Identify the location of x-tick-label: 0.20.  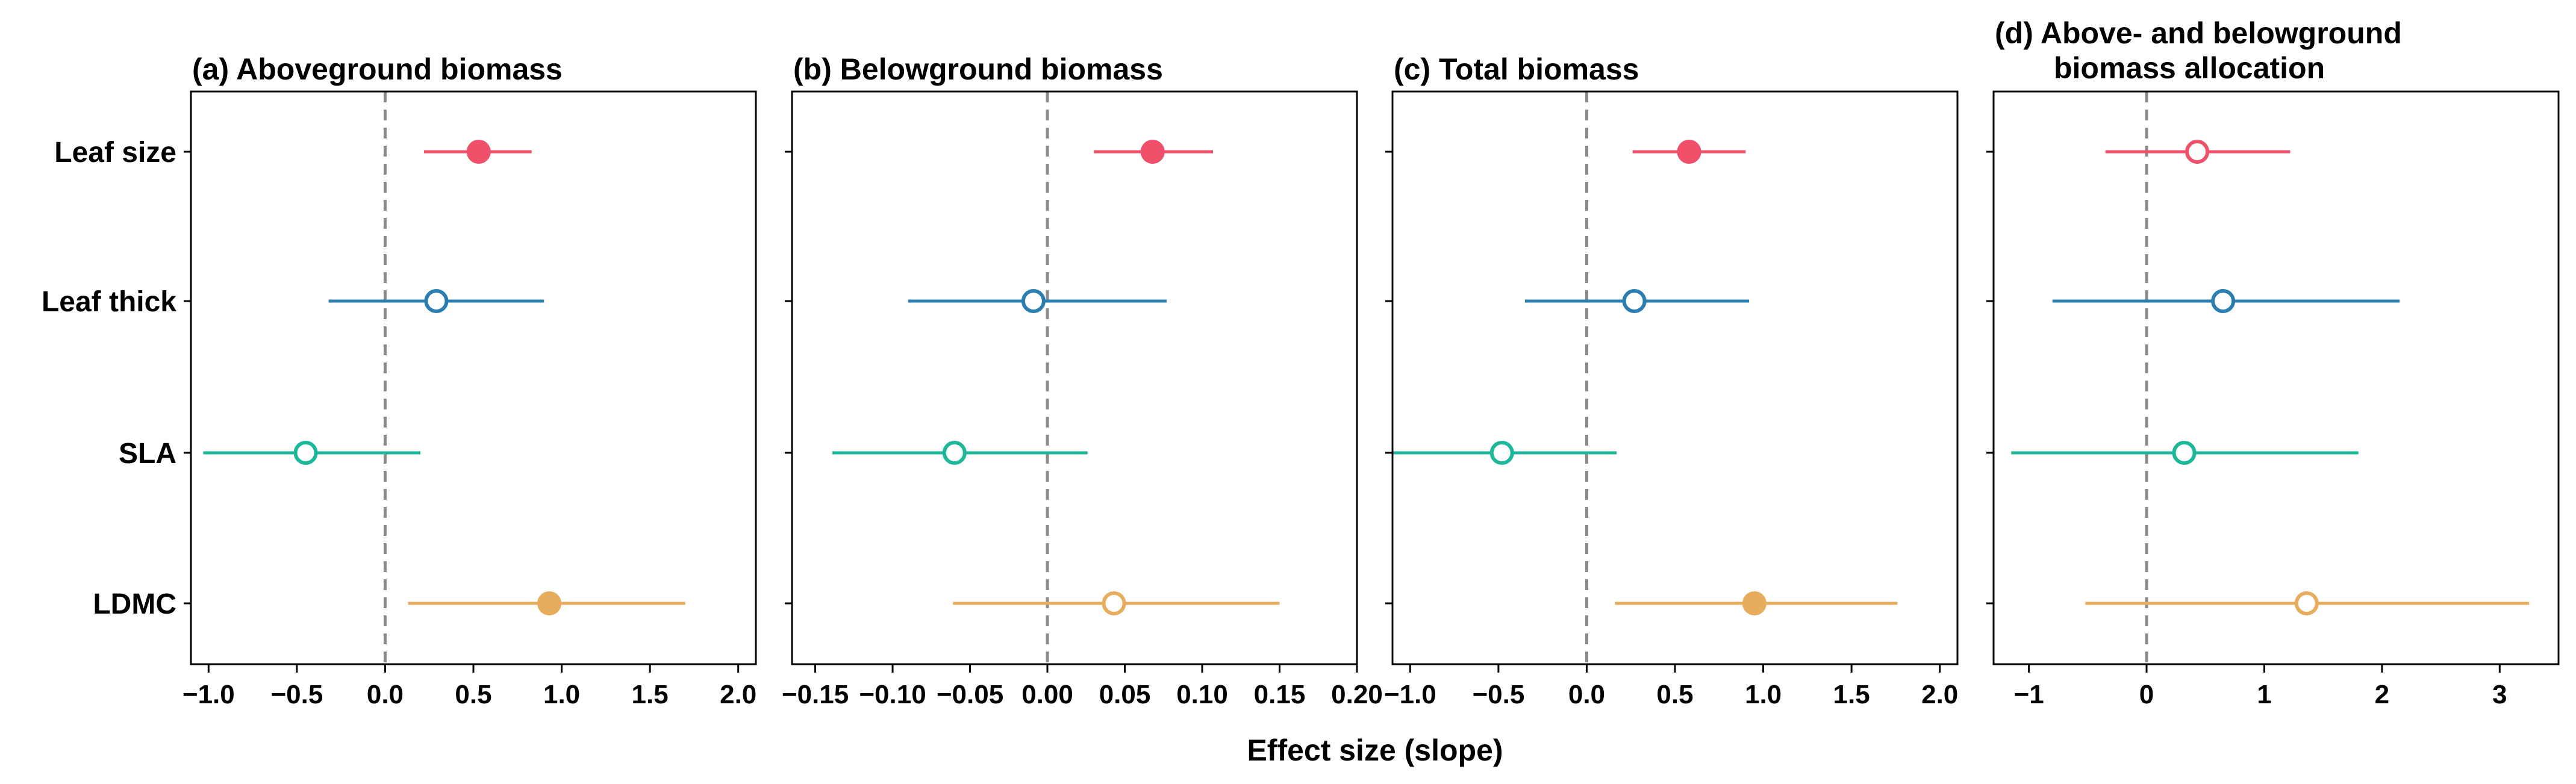
(1357, 695).